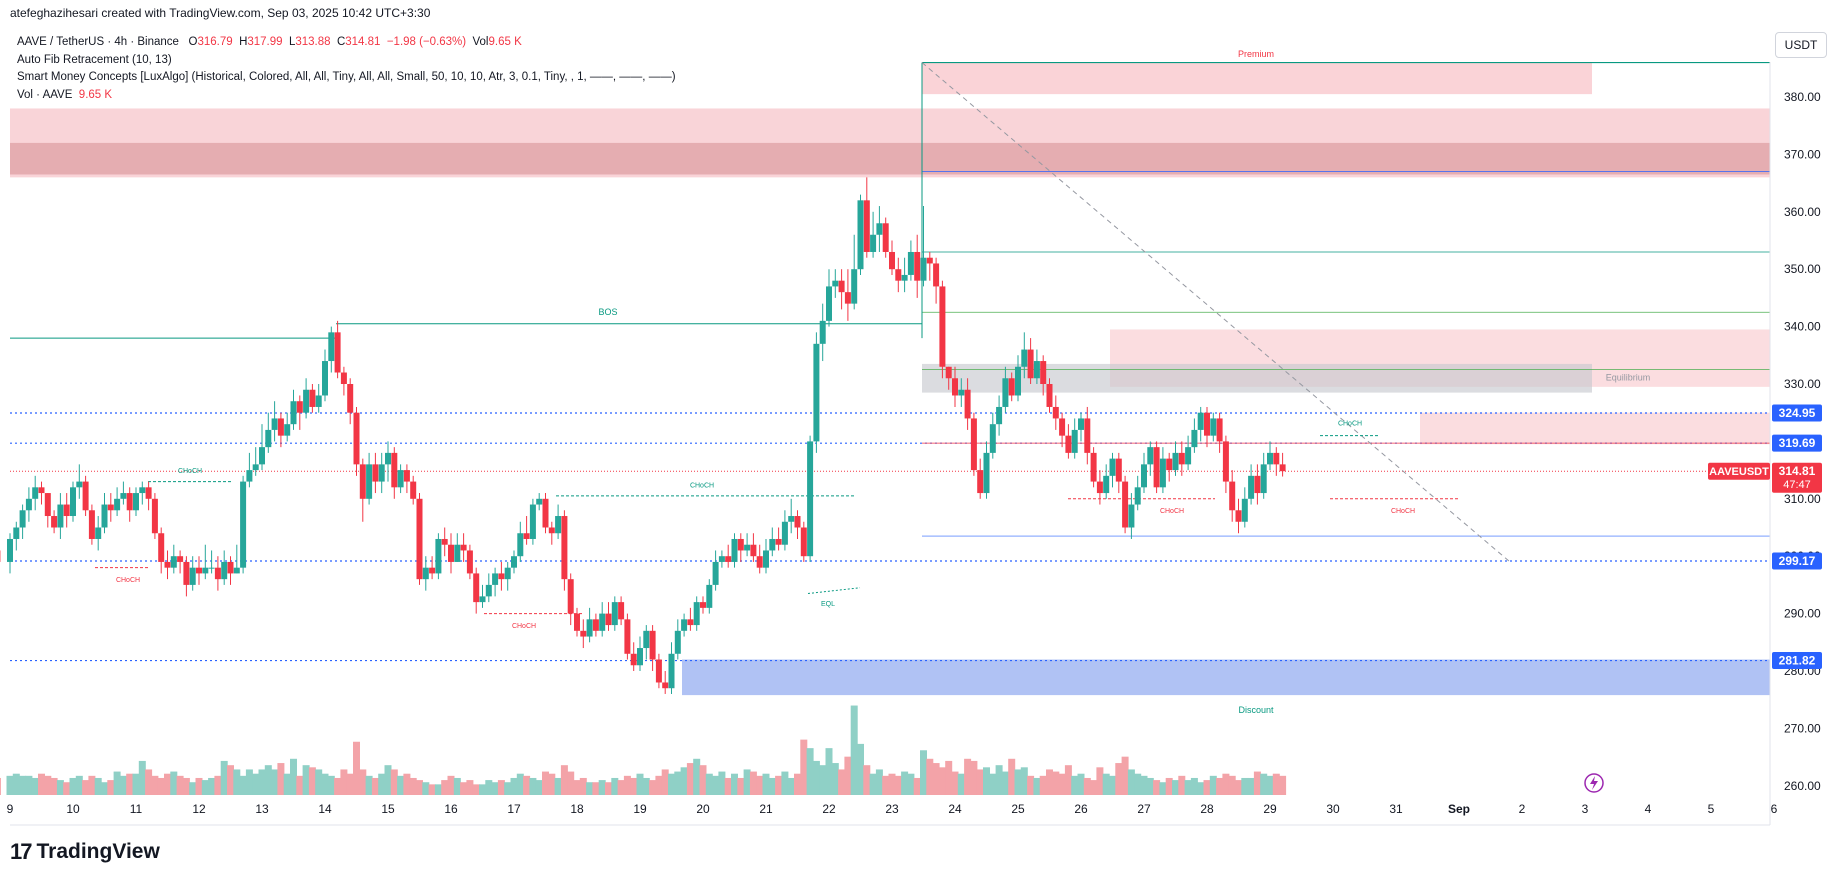 The height and width of the screenshot is (883, 1835). I want to click on tradingview-logo: 17 TradingView, so click(85, 851).